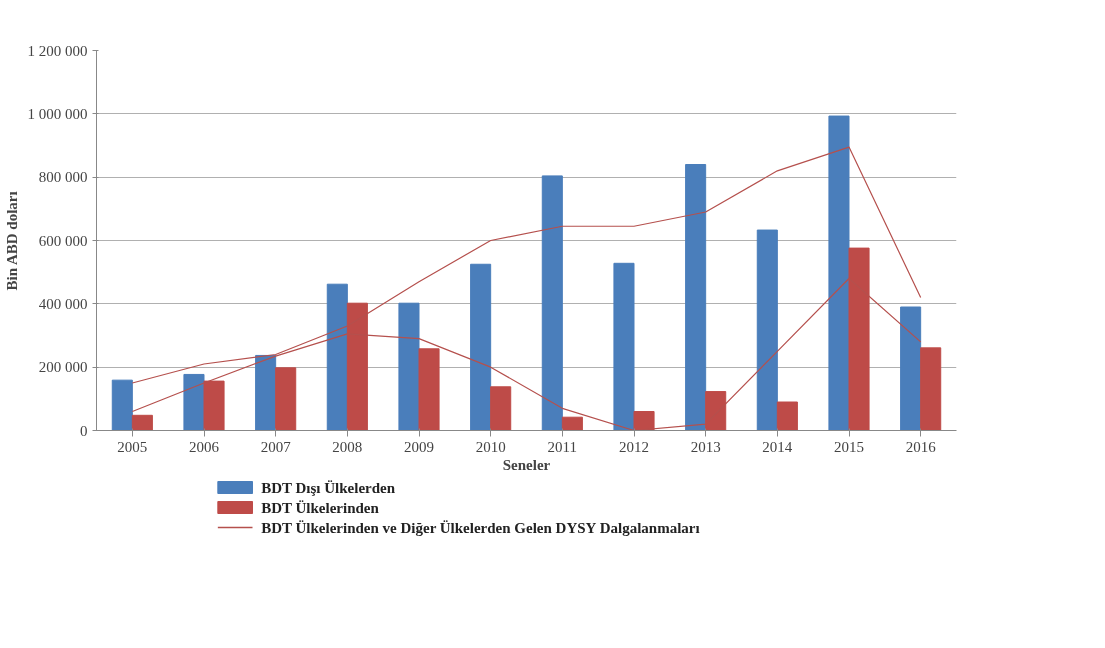 Image resolution: width=1105 pixels, height=648 pixels. I want to click on y-tick-label: 200 000, so click(63, 367).